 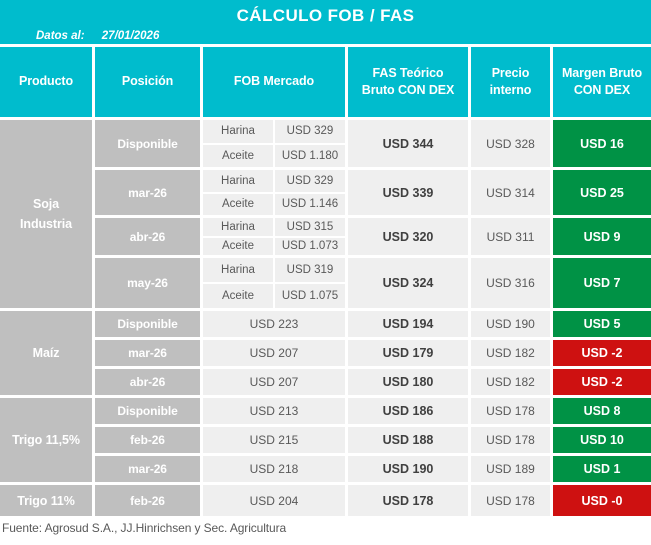 I want to click on product-label: Trigo 11,5%, so click(x=46, y=440).